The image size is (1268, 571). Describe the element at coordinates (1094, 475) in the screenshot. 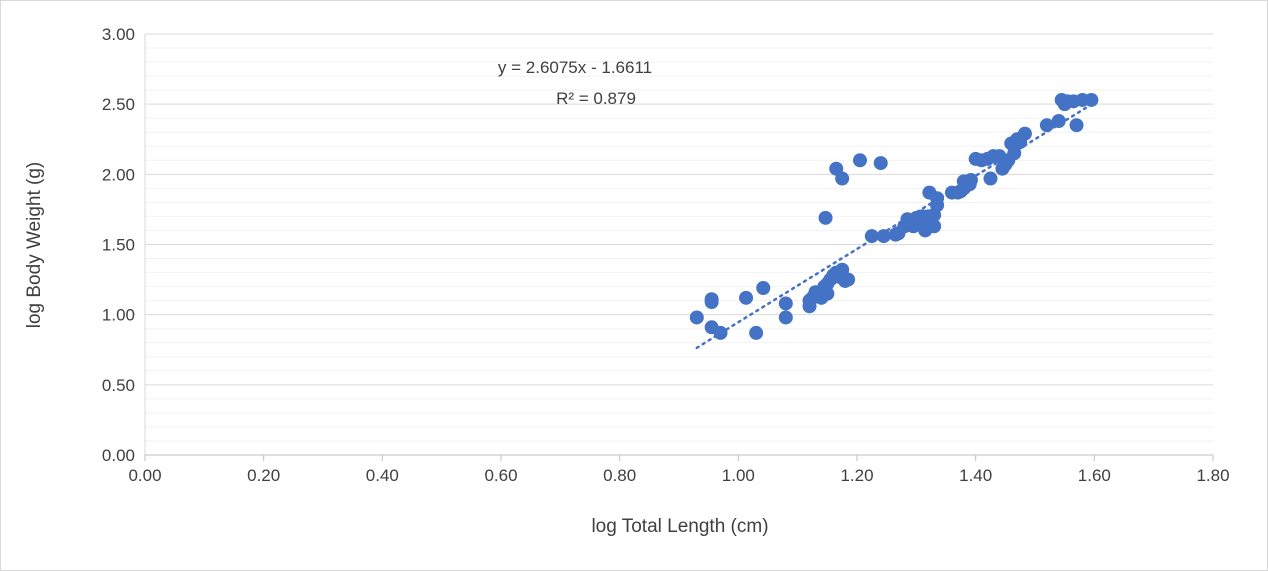

I see `x-tick-label: 1.60` at that location.